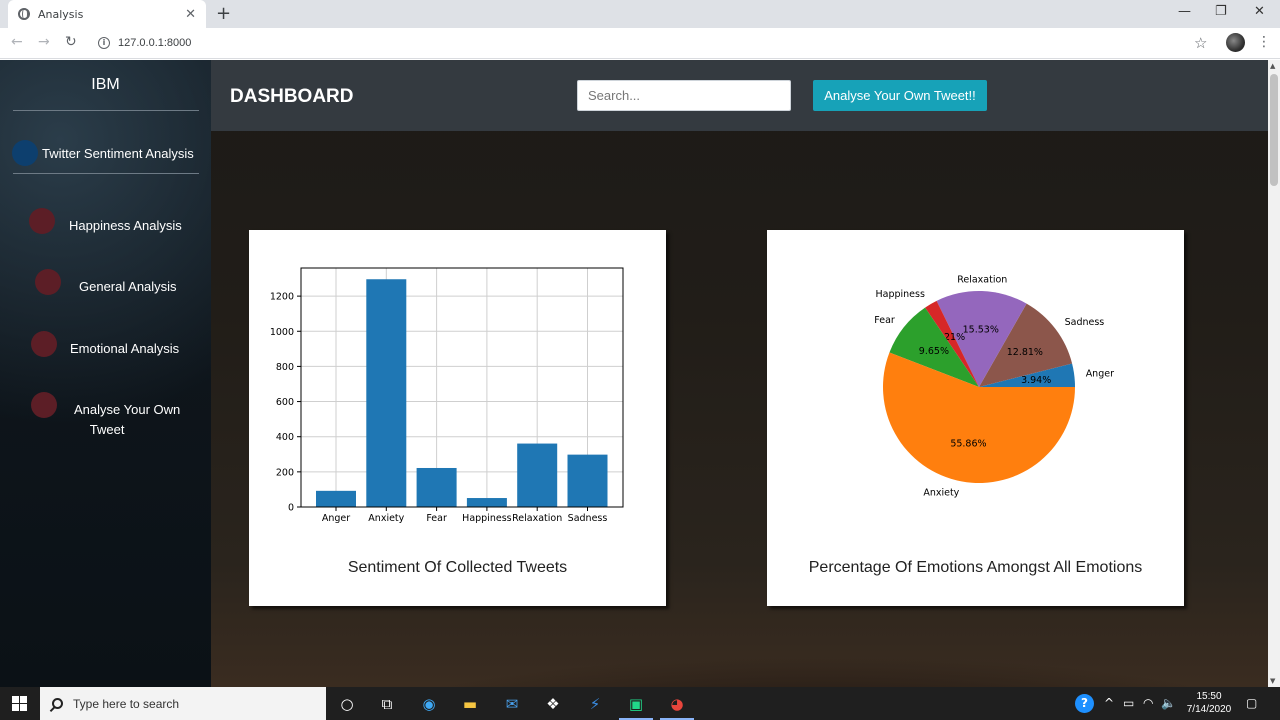 The image size is (1280, 720). I want to click on address-bar: ← → ↻ i 127.0.0.1:8000 ☆ ⋮, so click(640, 43).